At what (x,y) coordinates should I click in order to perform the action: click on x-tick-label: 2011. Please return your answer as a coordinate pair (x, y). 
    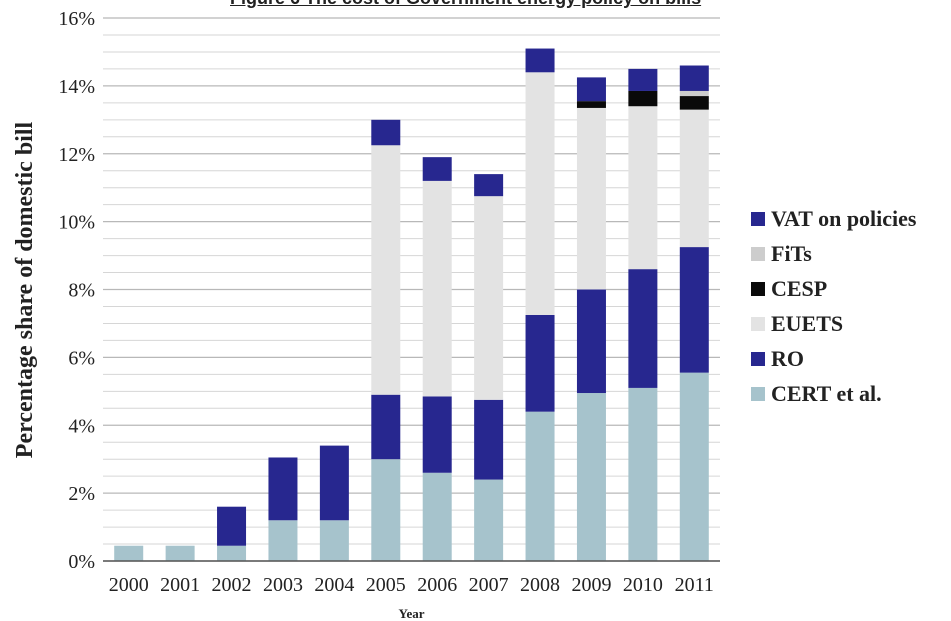
    Looking at the image, I should click on (694, 585).